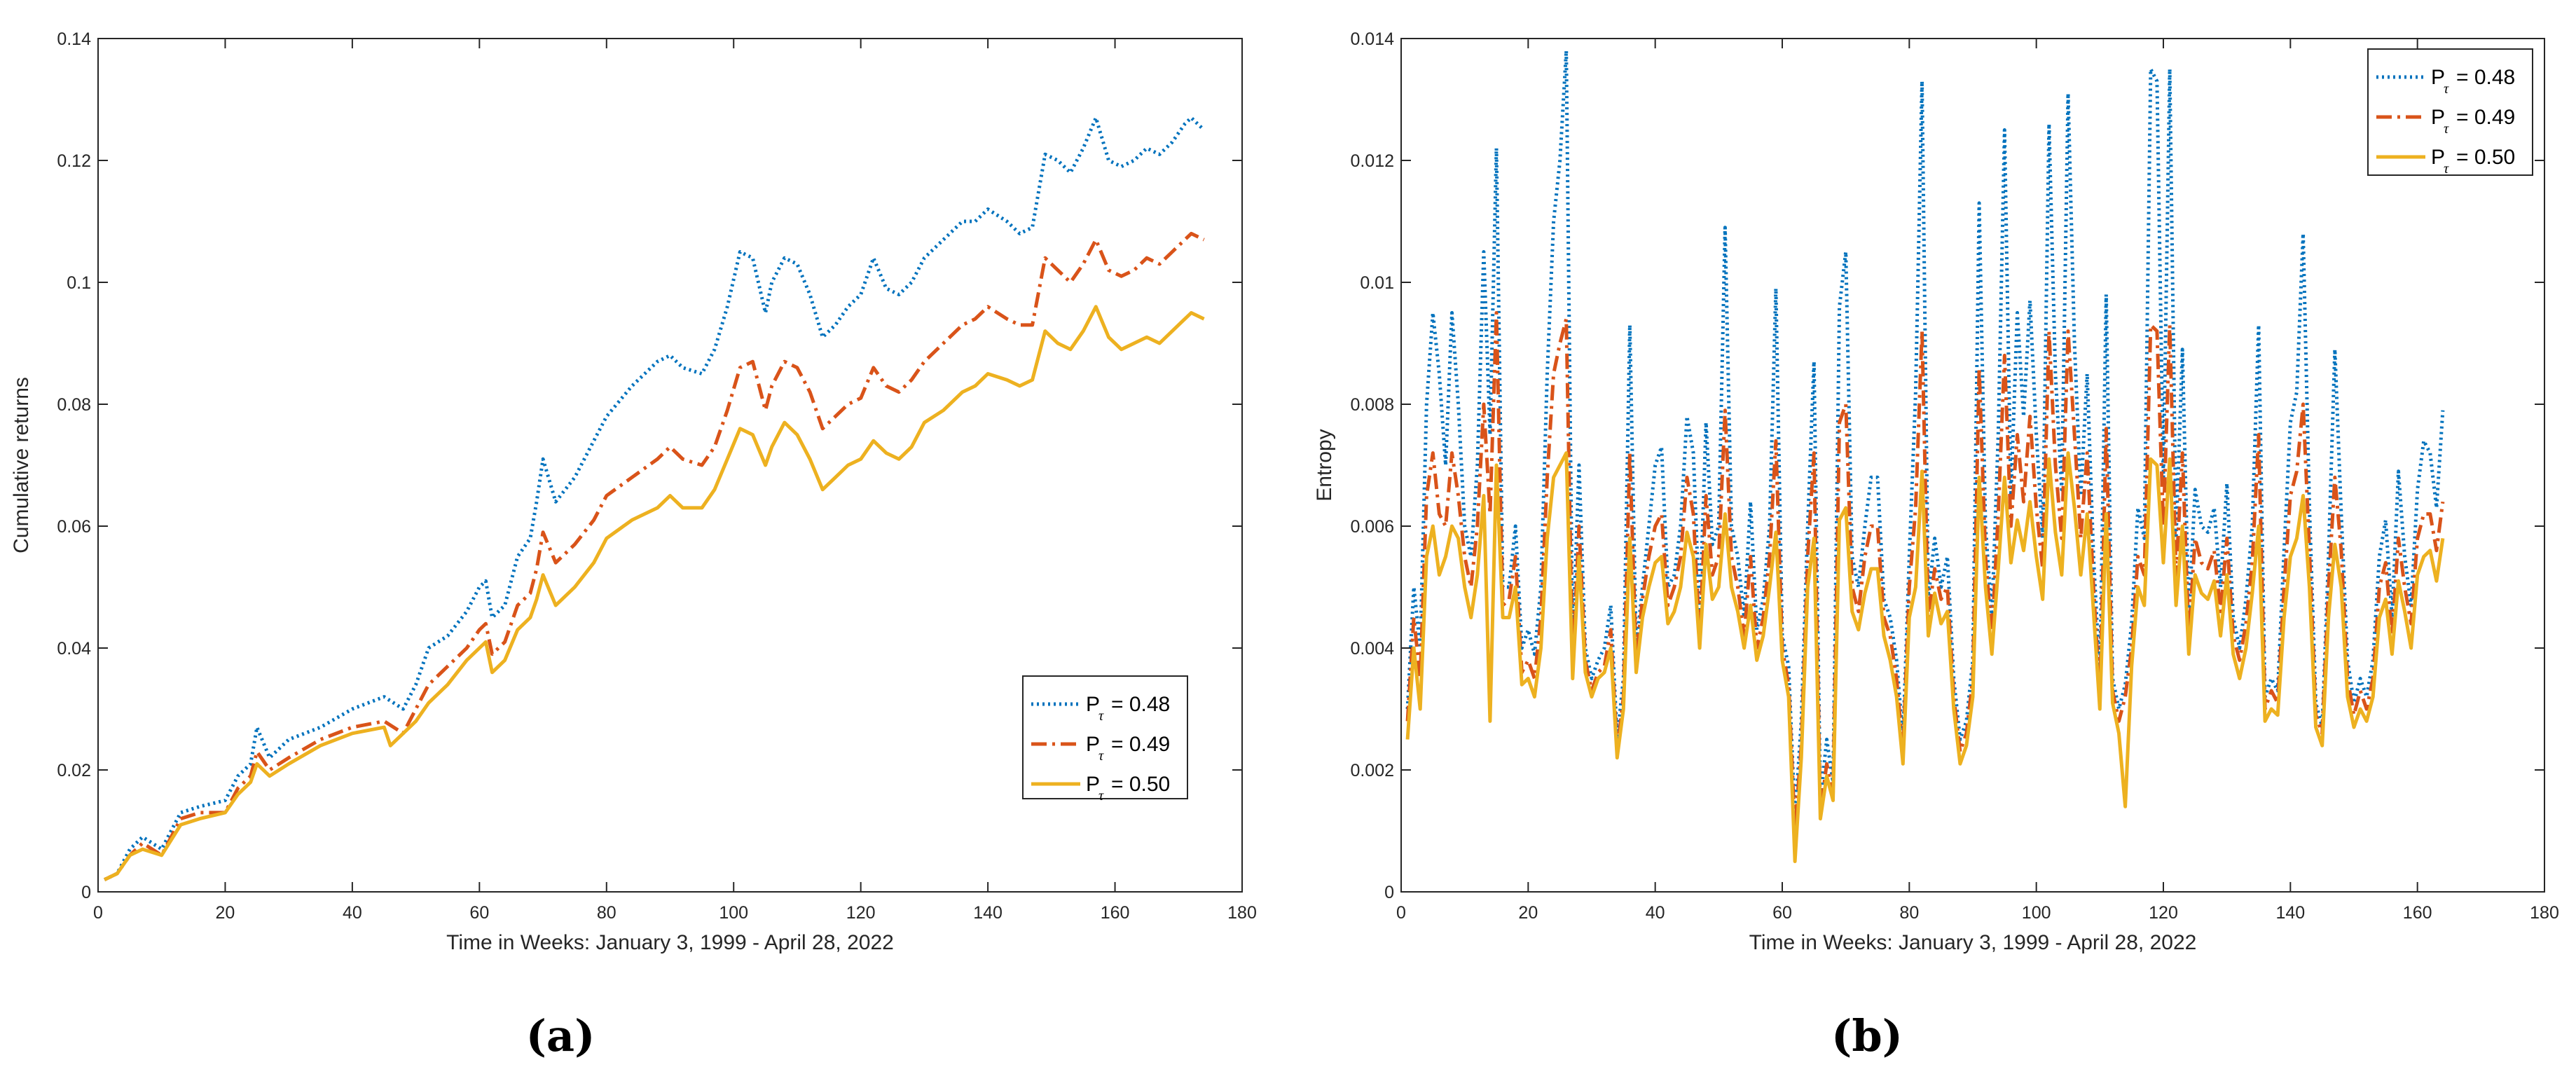 Image resolution: width=2576 pixels, height=1074 pixels. What do you see at coordinates (79, 283) in the screenshot?
I see `y-tick-label: 0.1` at bounding box center [79, 283].